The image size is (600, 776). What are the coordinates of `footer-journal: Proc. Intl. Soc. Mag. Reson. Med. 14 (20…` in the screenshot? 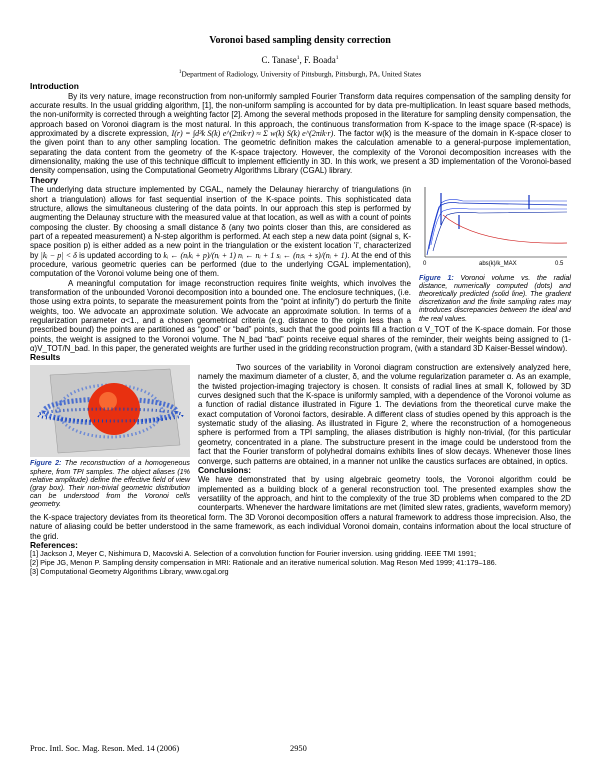 It's located at (105, 748).